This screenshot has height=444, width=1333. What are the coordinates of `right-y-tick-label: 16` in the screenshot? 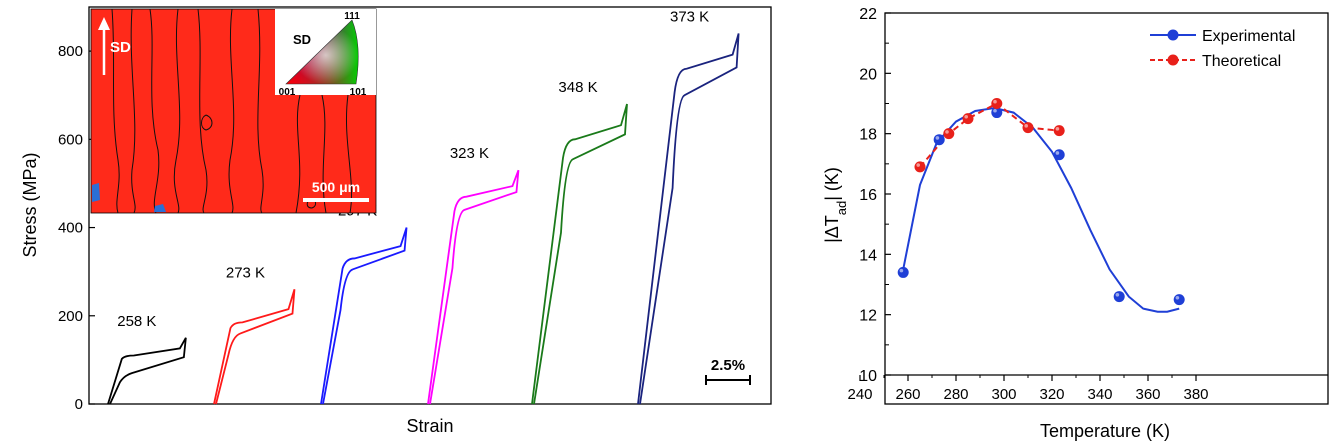 It's located at (868, 195).